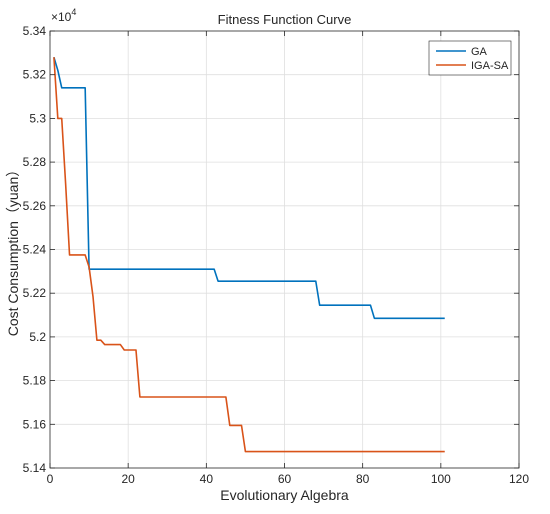  What do you see at coordinates (363, 479) in the screenshot?
I see `x-tick-label: 80` at bounding box center [363, 479].